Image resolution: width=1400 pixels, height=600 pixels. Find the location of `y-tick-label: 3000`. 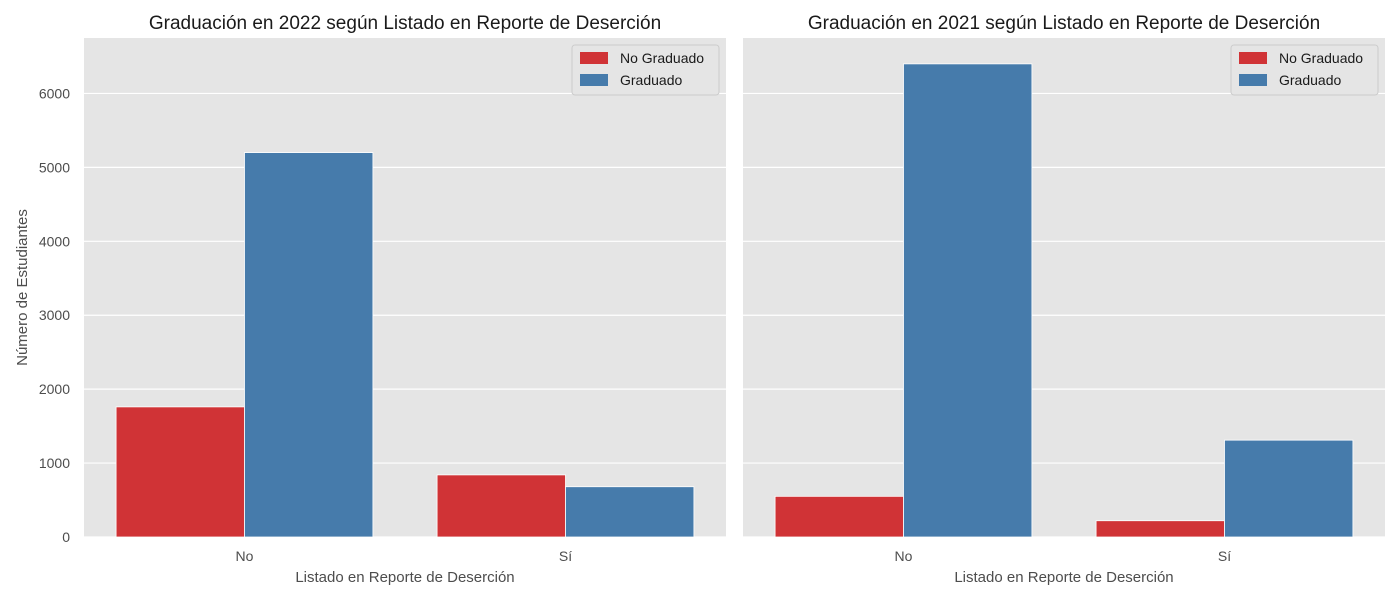

y-tick-label: 3000 is located at coordinates (54, 315).